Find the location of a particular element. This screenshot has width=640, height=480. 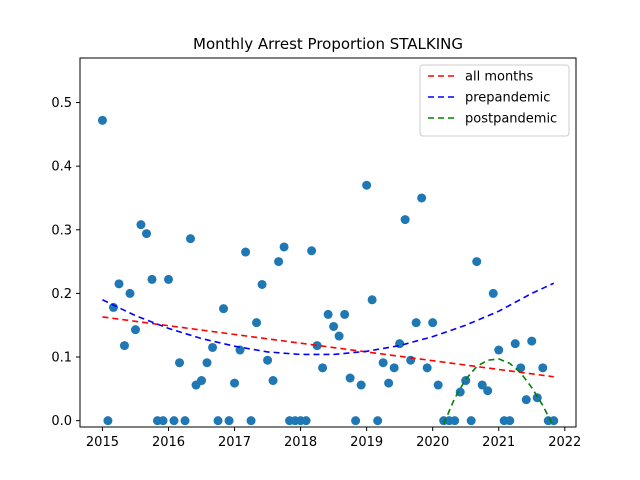

legend-label: postpandemic is located at coordinates (511, 119).